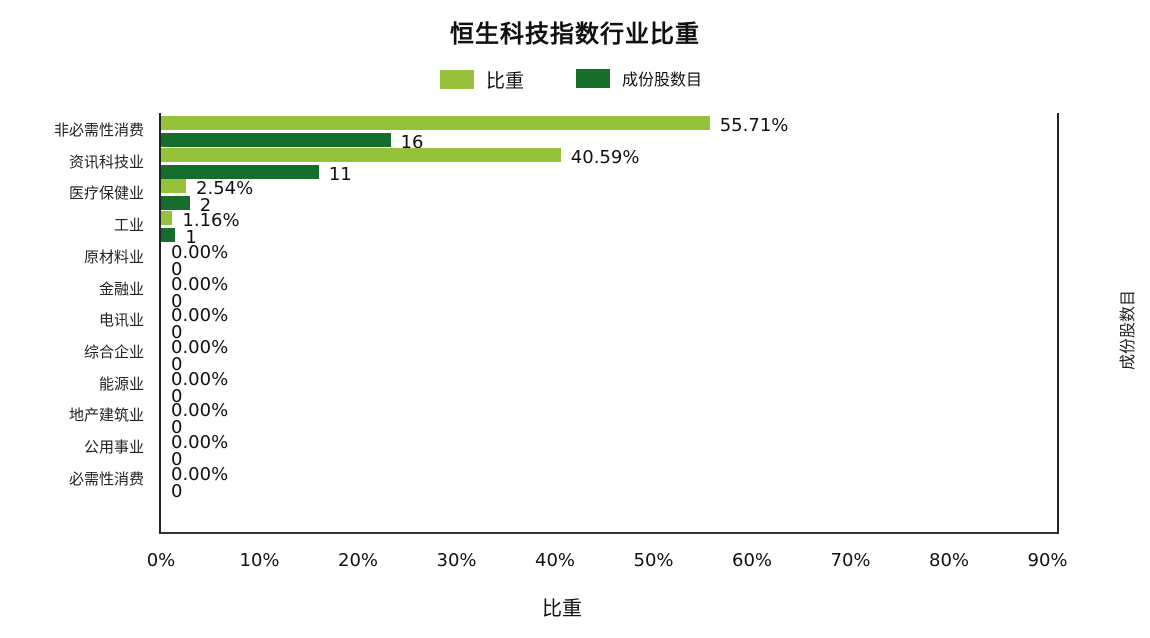 This screenshot has height=638, width=1150. What do you see at coordinates (259, 560) in the screenshot?
I see `x-tick-label: 10%` at bounding box center [259, 560].